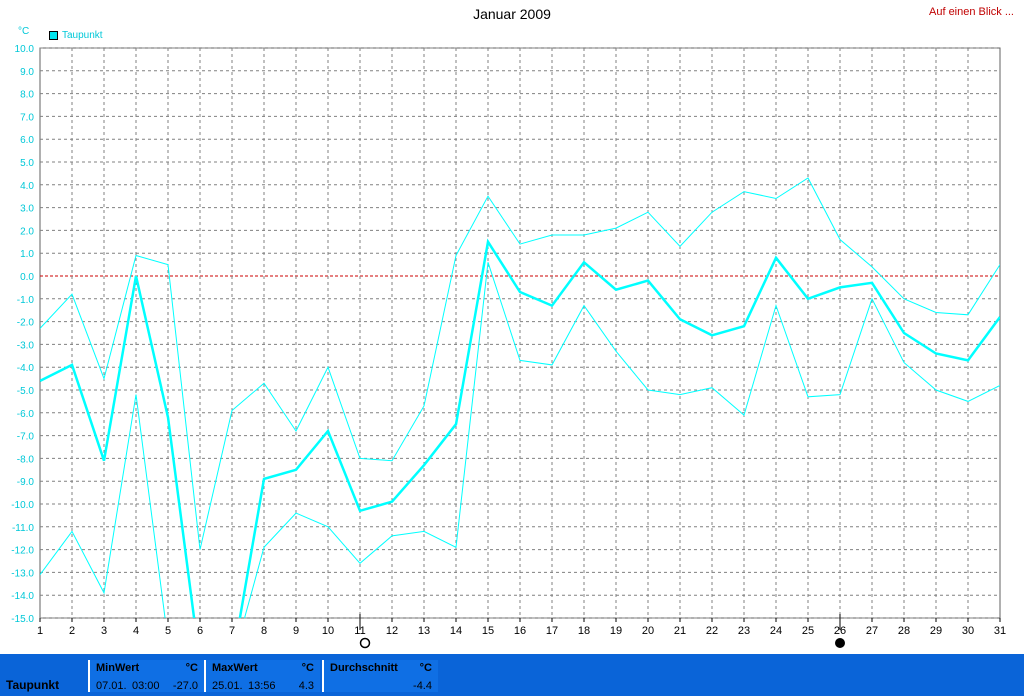  Describe the element at coordinates (26, 414) in the screenshot. I see `y-tick-label: -6.0` at that location.